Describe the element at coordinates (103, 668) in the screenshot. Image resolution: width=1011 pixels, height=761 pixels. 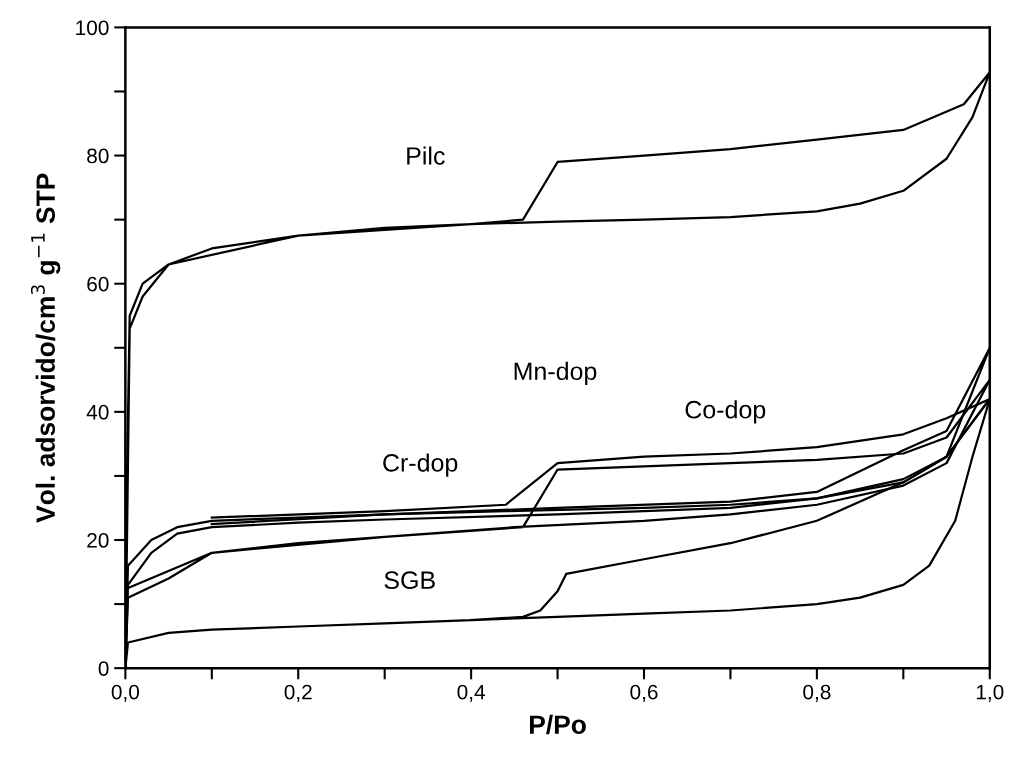
I see `y-tick-label: 0` at that location.